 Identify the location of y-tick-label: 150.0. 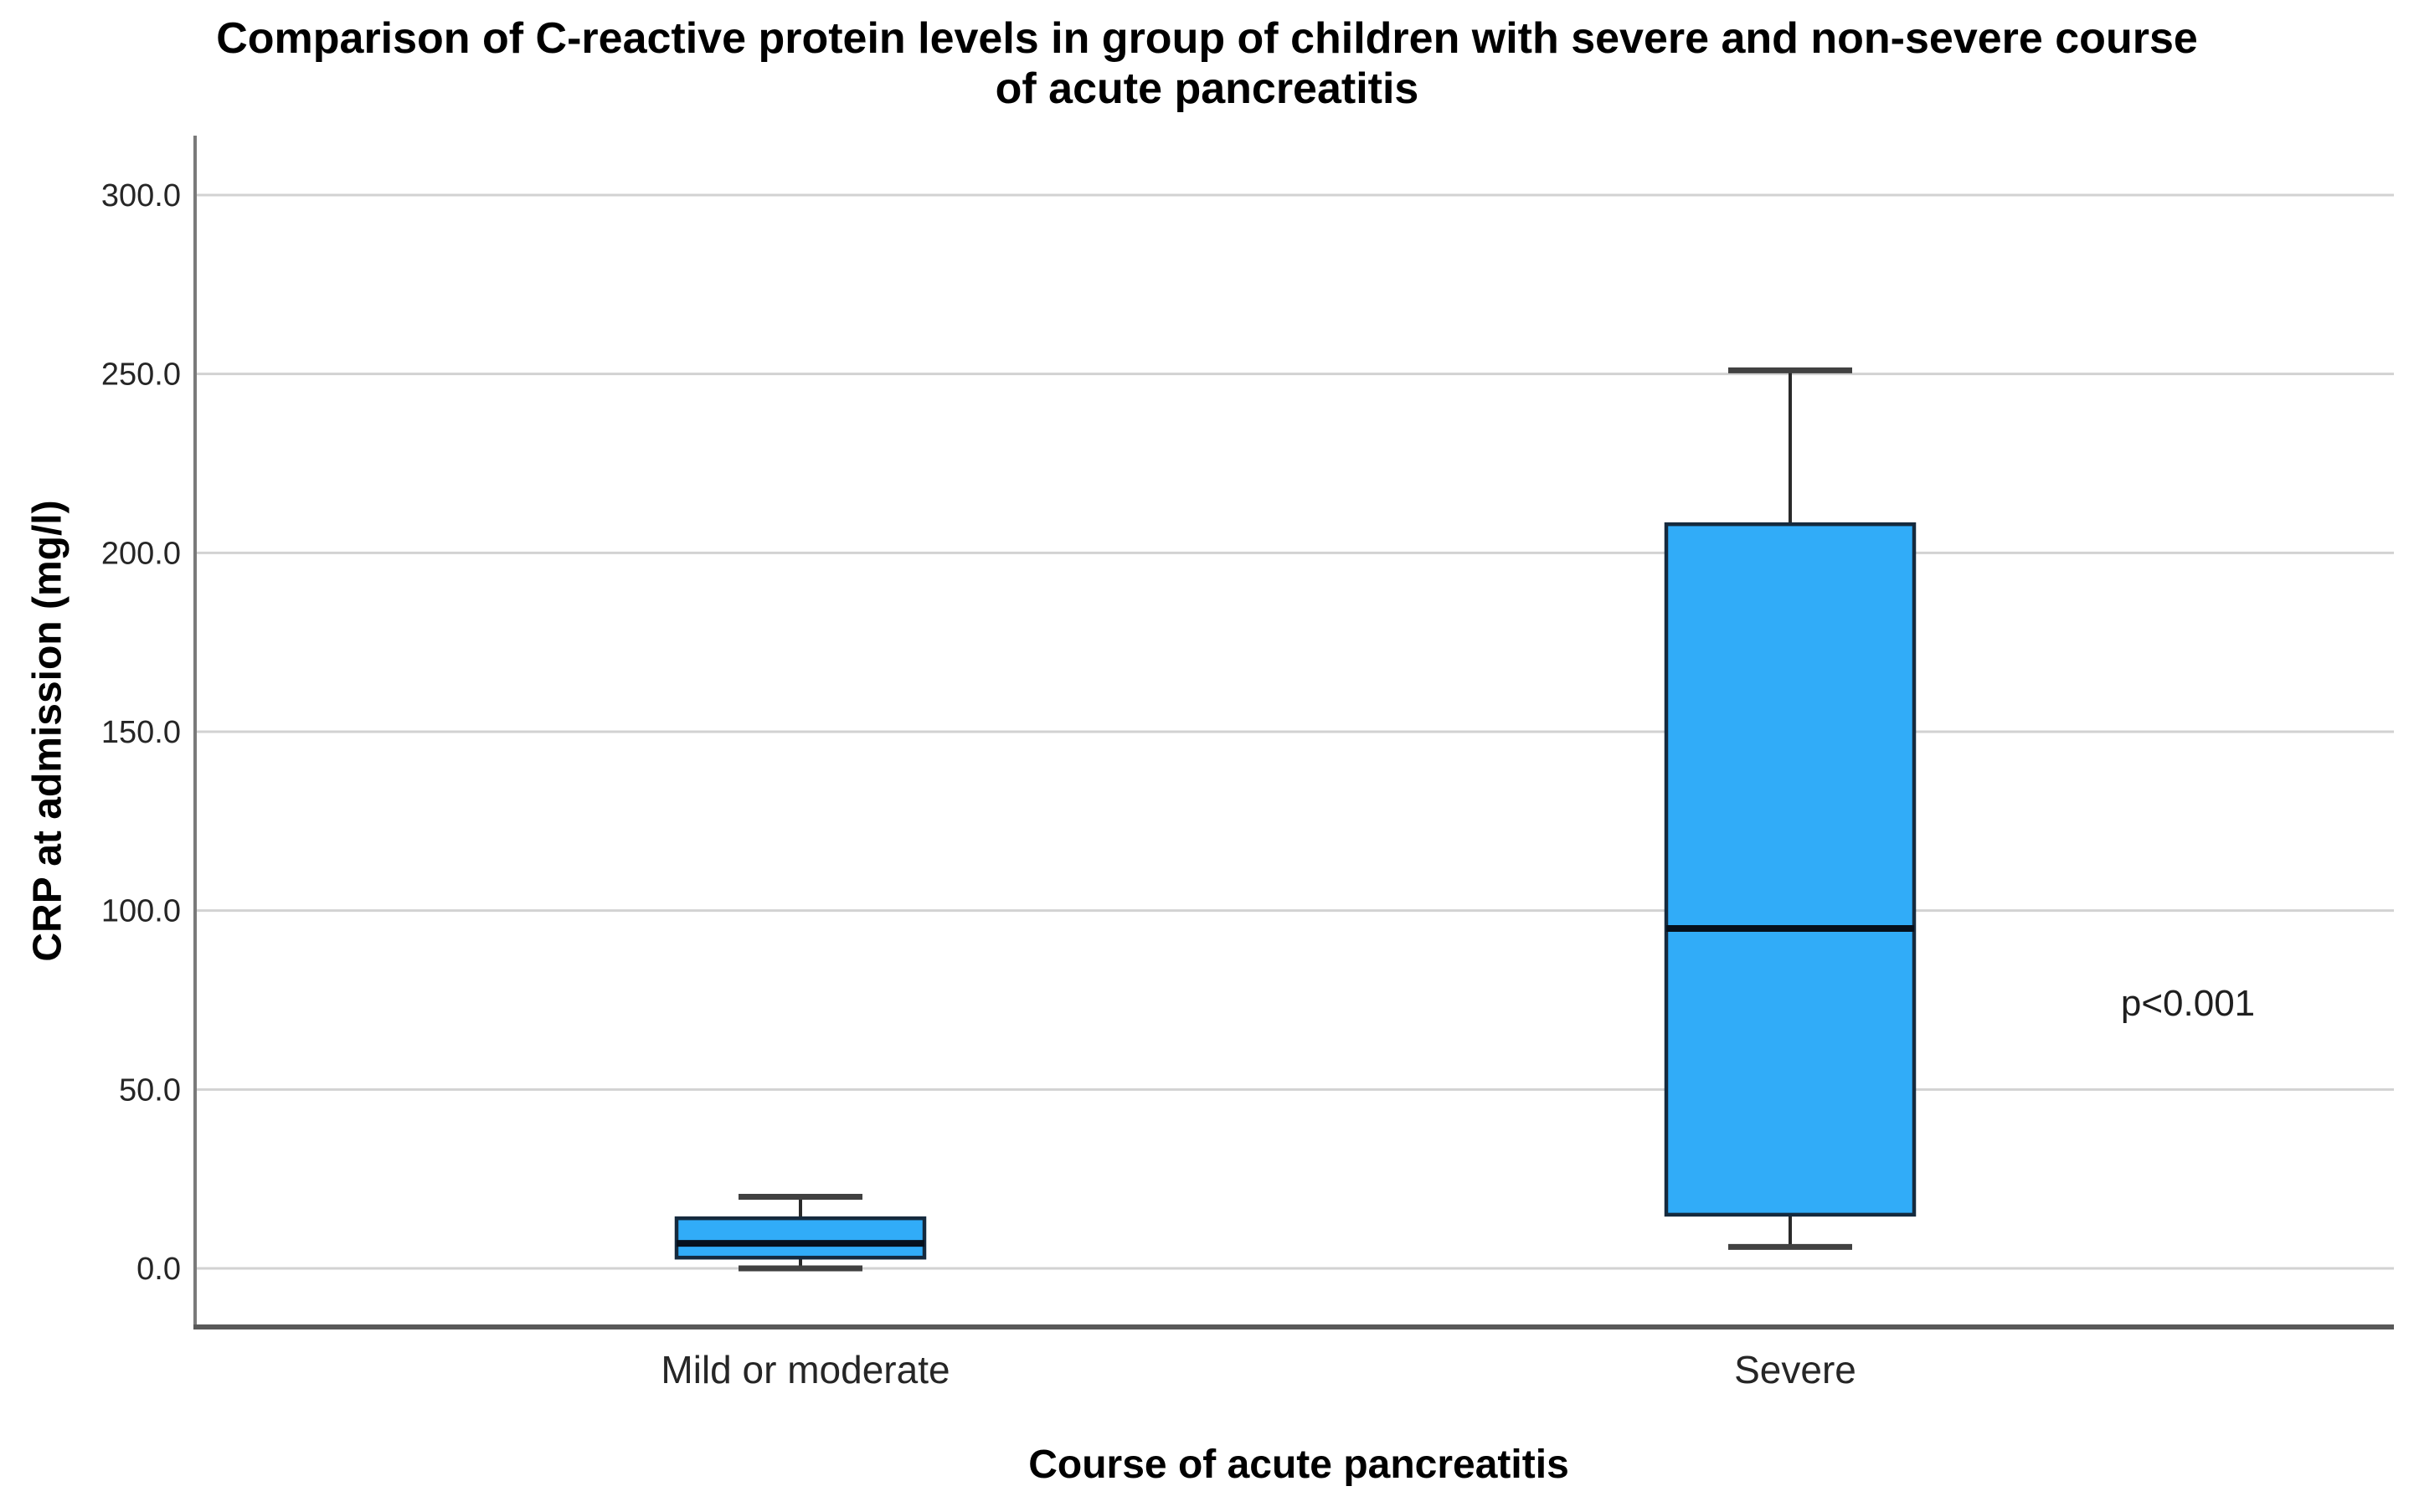
(141, 732).